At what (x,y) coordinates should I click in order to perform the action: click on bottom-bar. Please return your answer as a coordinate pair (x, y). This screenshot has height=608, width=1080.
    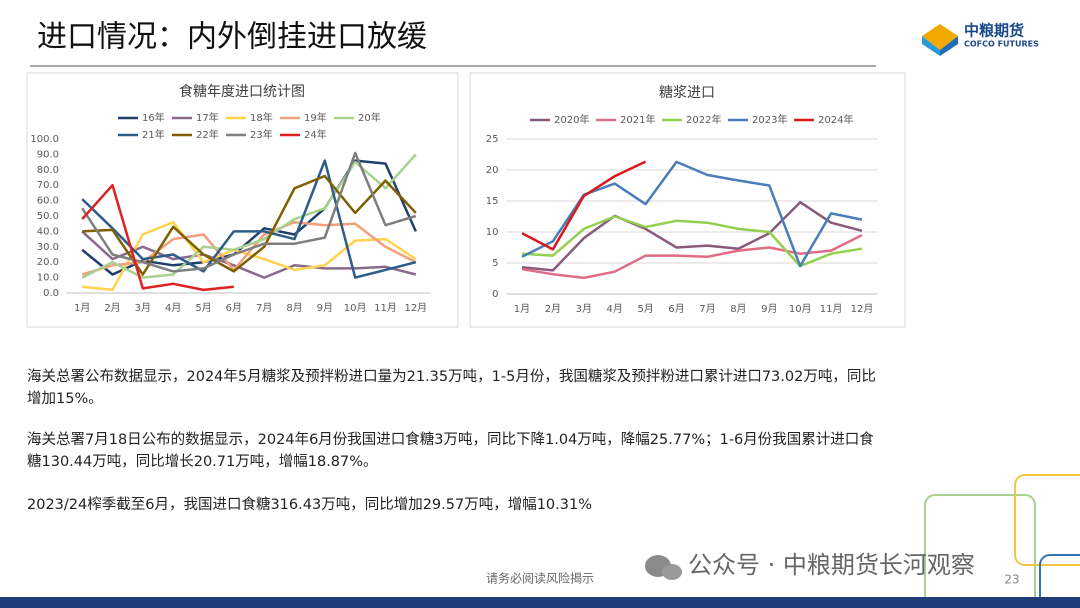
    Looking at the image, I should click on (540, 602).